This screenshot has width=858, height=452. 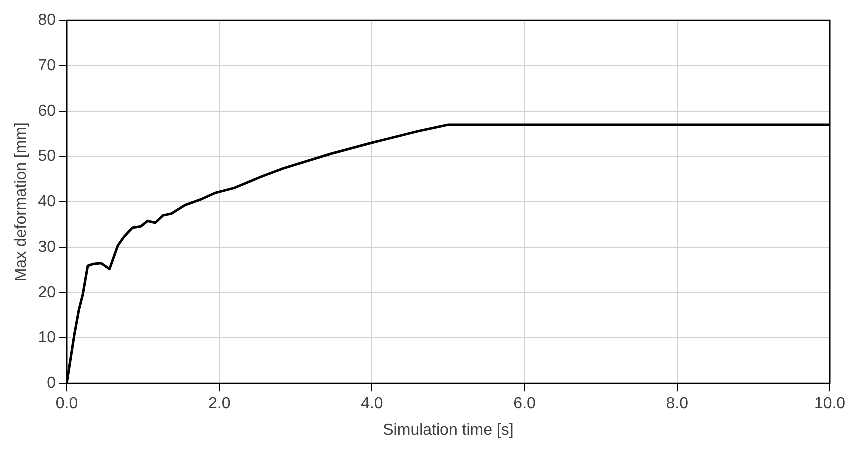 What do you see at coordinates (21, 202) in the screenshot?
I see `y-axis-title: Max deformation [mm]` at bounding box center [21, 202].